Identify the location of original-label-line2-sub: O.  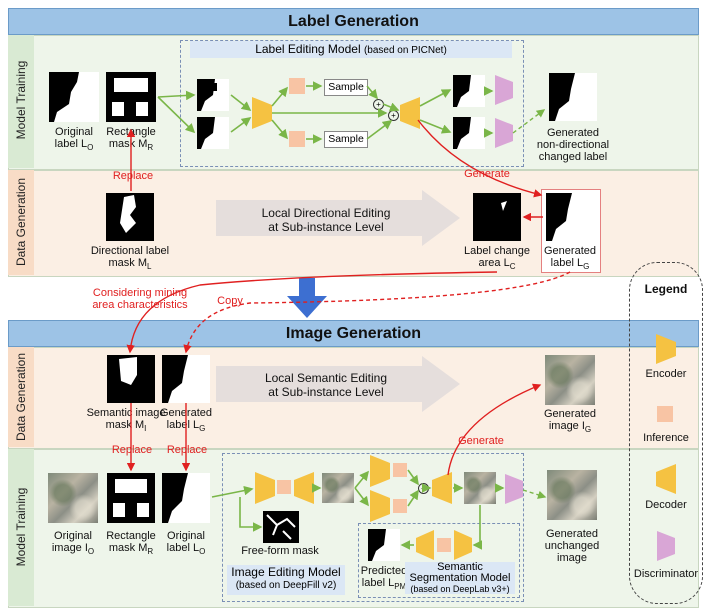
(90, 148).